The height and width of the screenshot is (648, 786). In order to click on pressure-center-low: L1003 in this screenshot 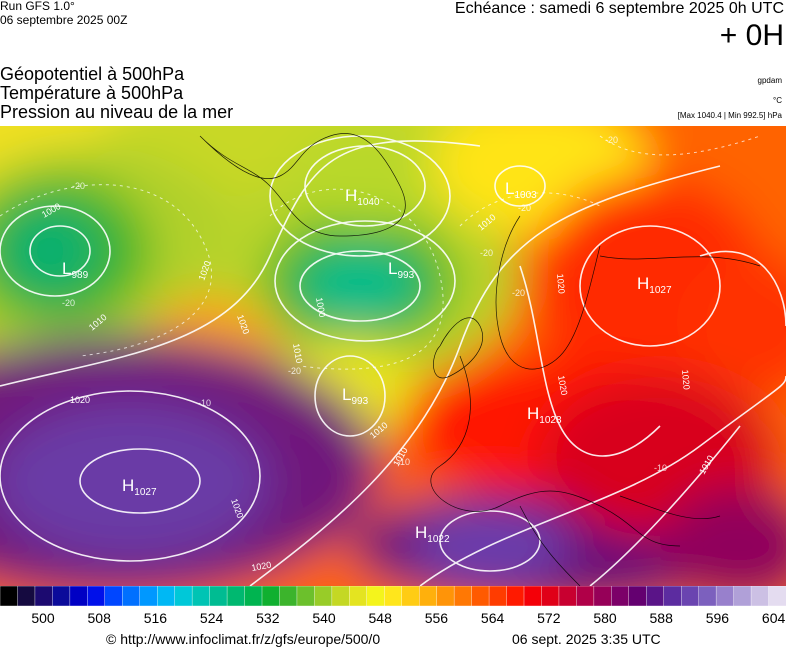, I will do `click(521, 190)`.